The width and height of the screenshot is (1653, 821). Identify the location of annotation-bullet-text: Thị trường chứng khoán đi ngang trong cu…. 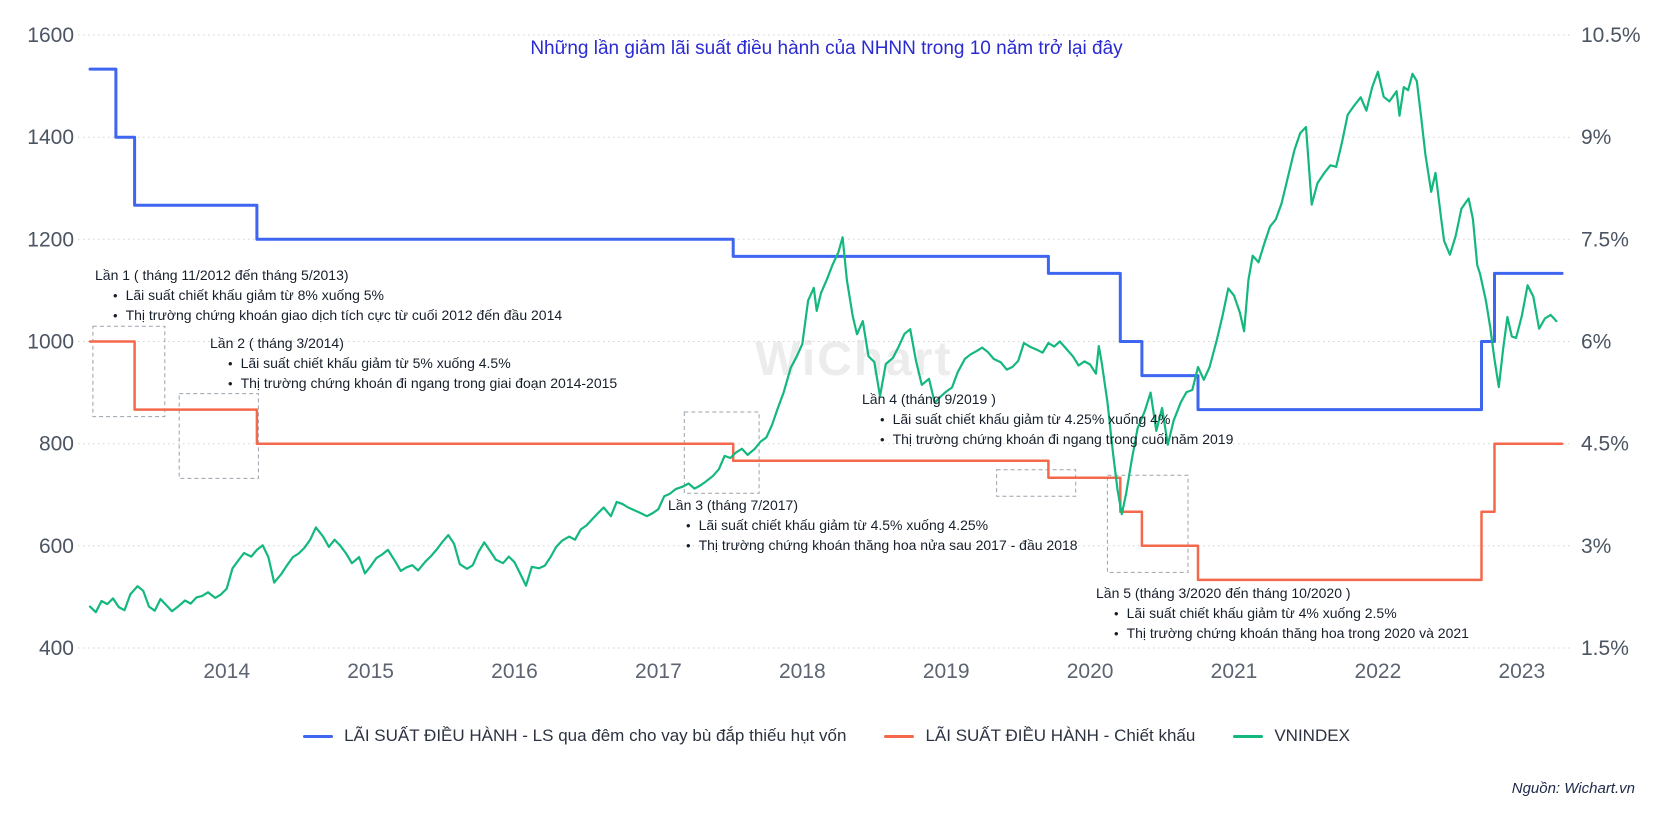
(1063, 438).